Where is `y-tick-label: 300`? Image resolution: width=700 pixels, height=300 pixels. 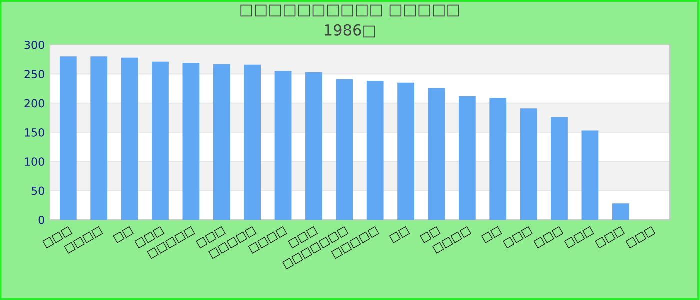 y-tick-label: 300 is located at coordinates (34, 45).